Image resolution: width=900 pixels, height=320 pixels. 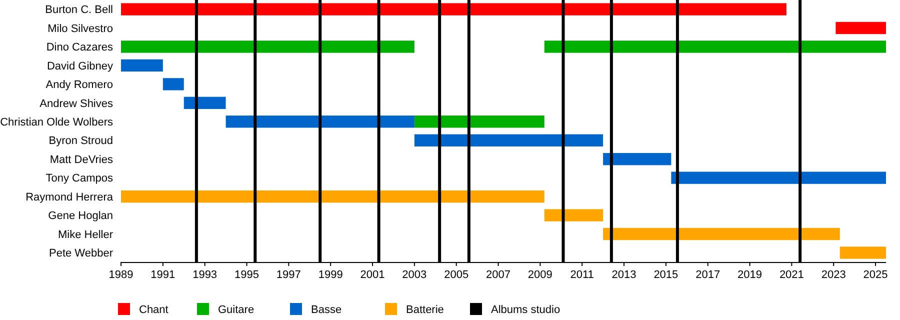 What do you see at coordinates (666, 275) in the screenshot?
I see `x-tick-label: 2015` at bounding box center [666, 275].